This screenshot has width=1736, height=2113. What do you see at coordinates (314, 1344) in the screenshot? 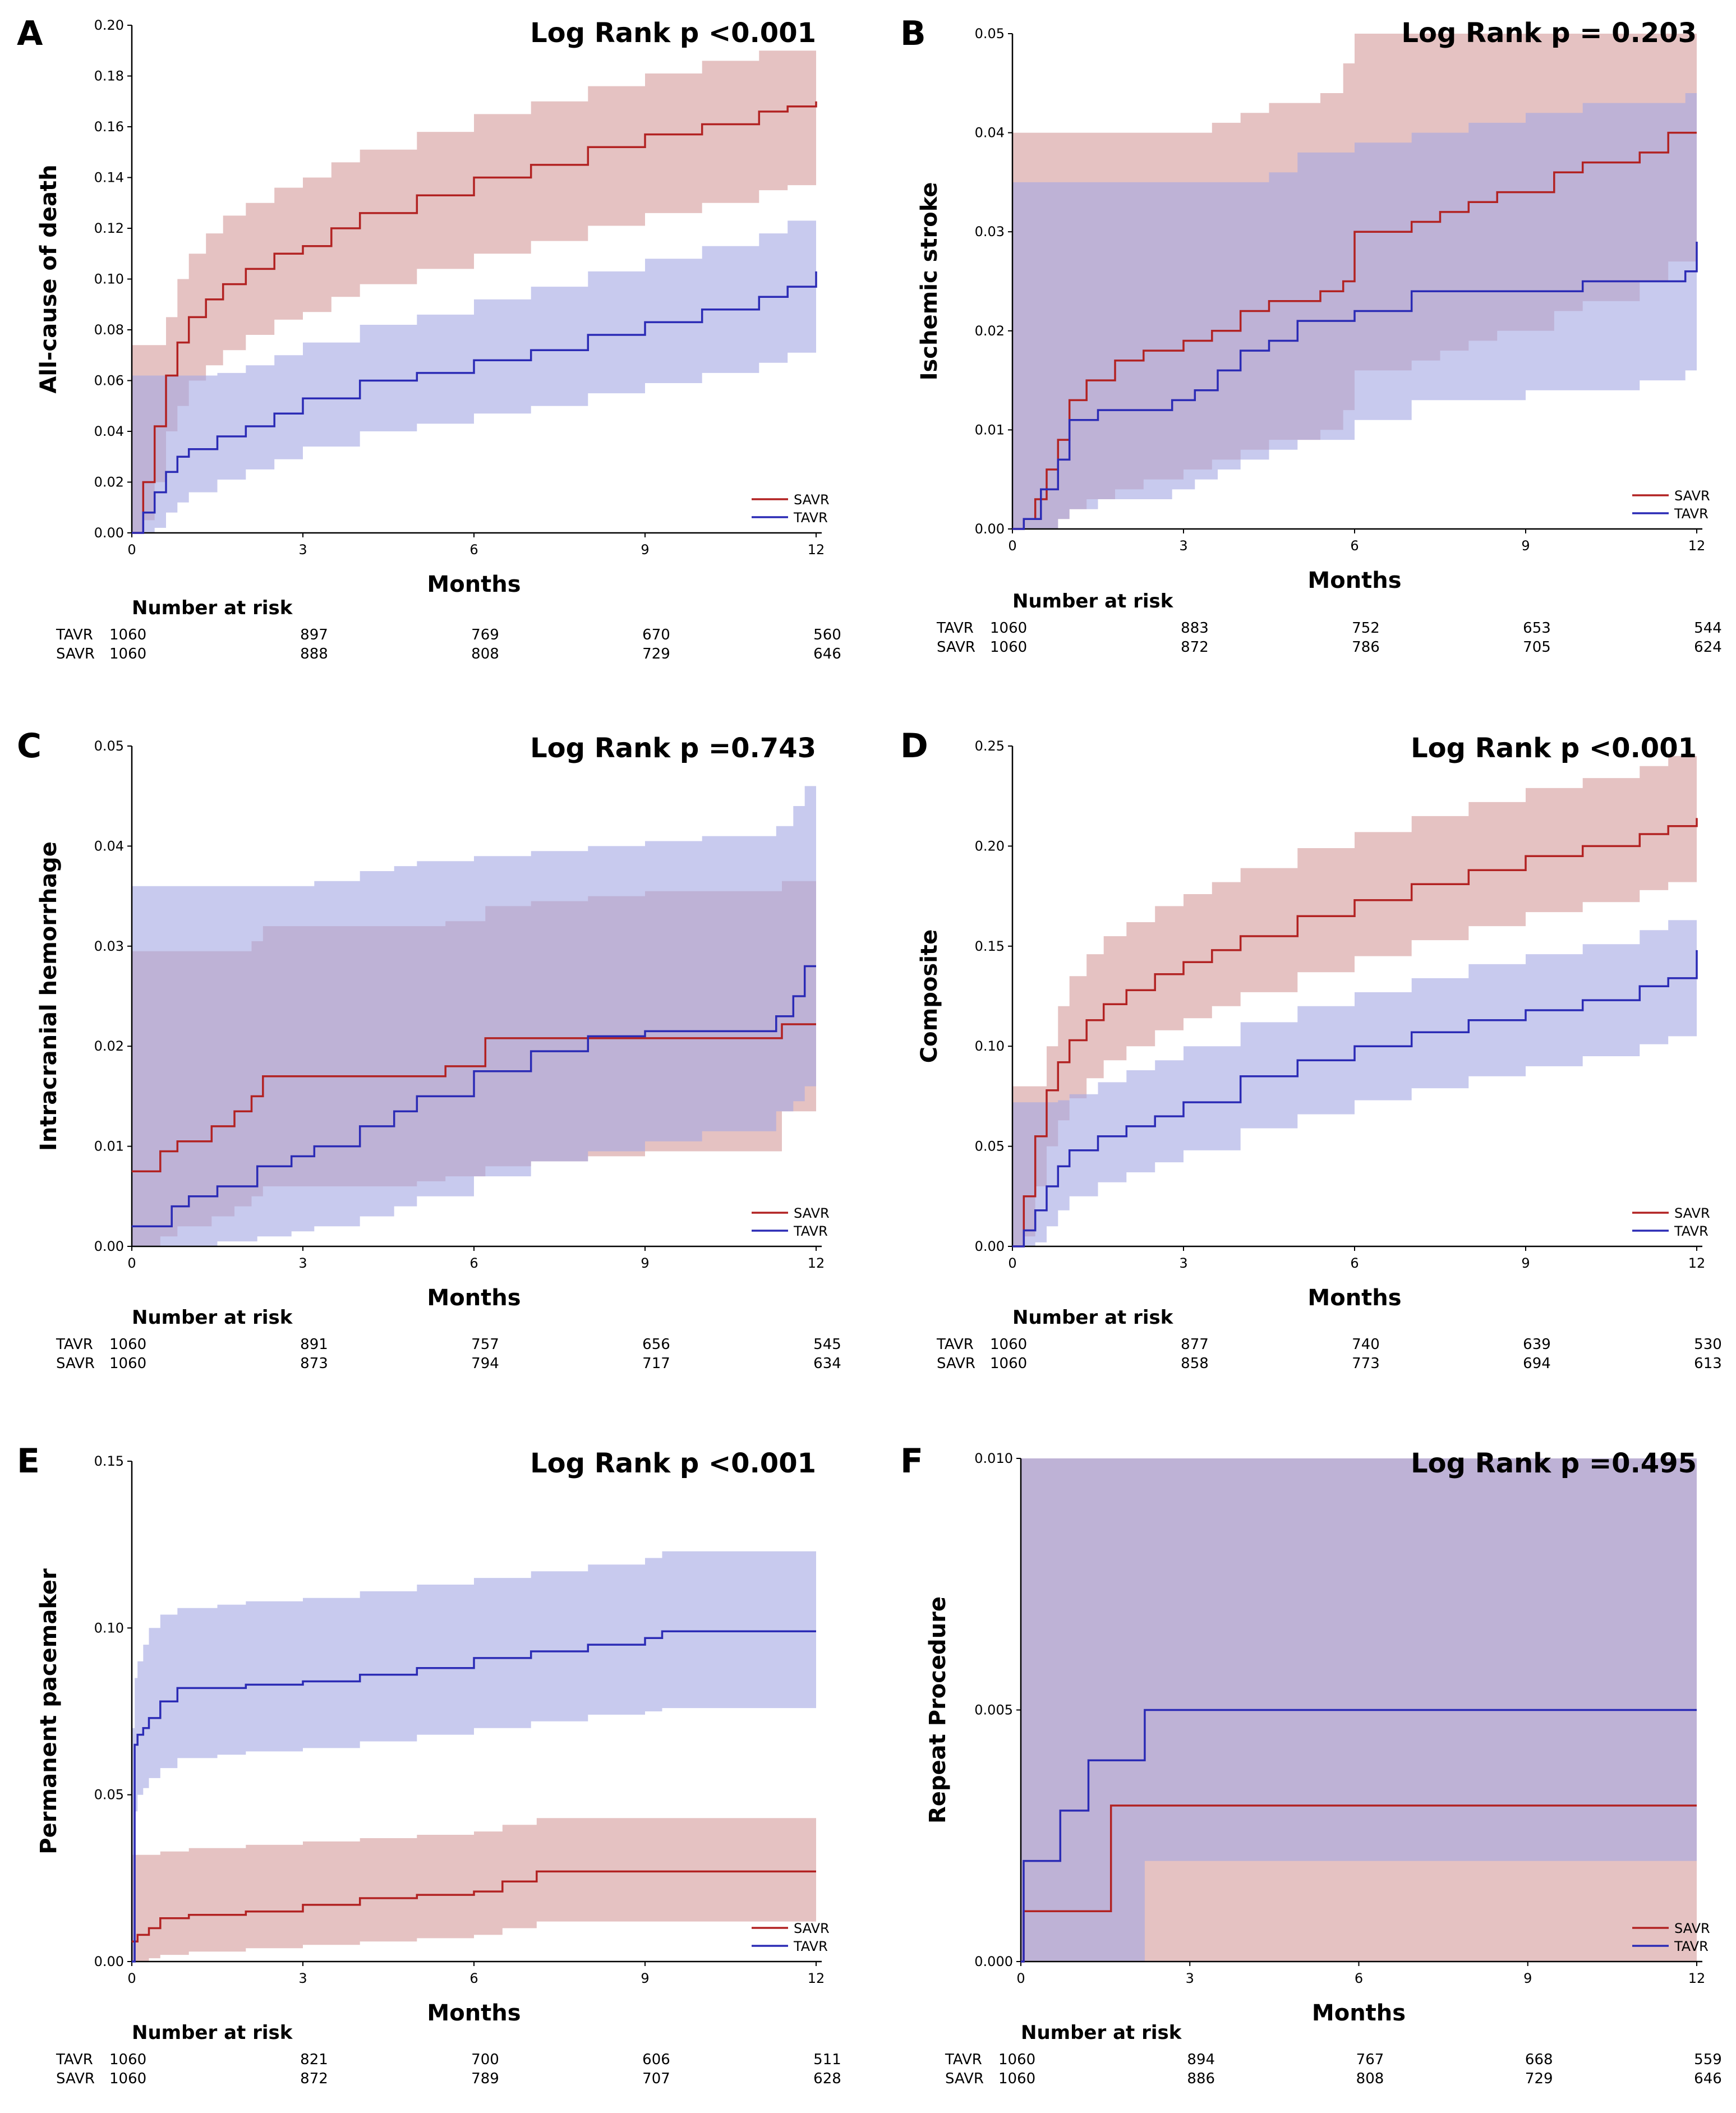
I see `risk-count: 891` at bounding box center [314, 1344].